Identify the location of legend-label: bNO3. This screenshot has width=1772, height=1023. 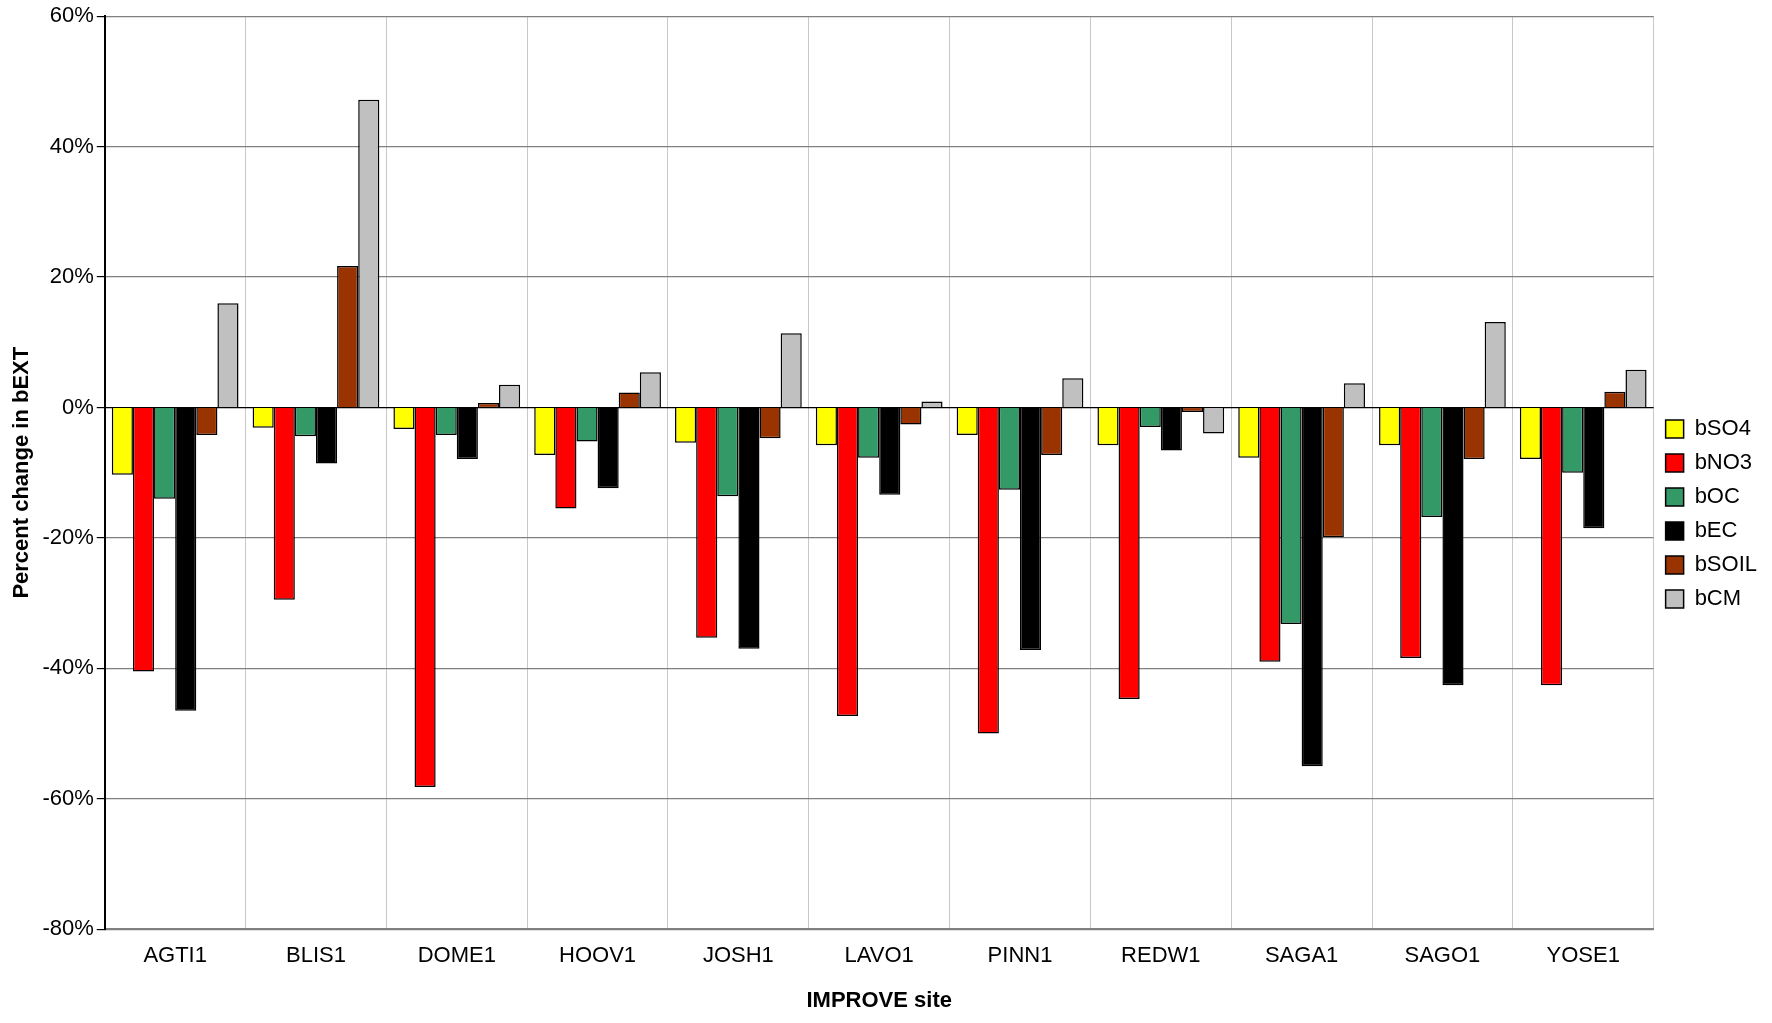
(1723, 462).